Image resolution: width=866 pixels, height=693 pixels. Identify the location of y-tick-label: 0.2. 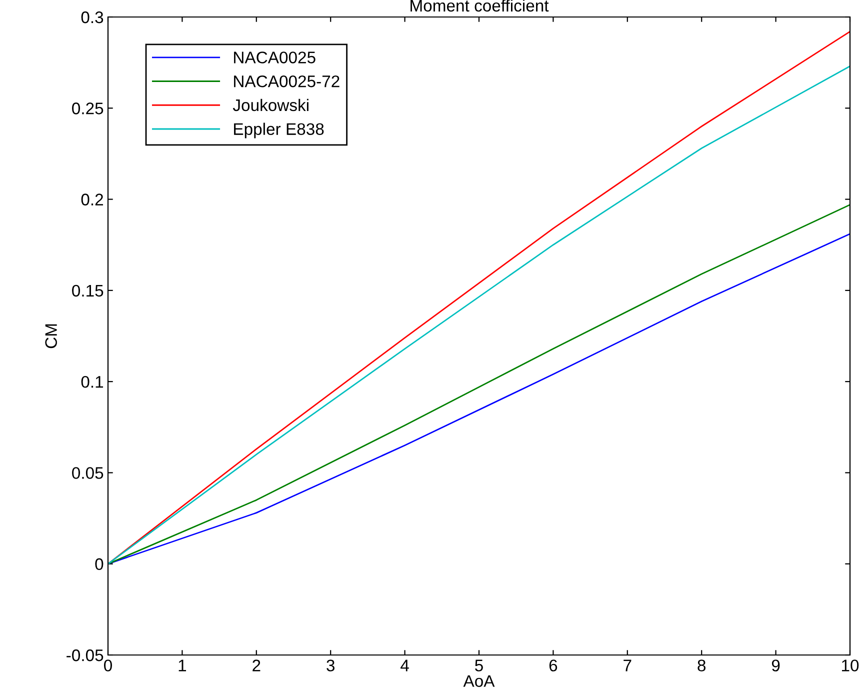
(92, 200).